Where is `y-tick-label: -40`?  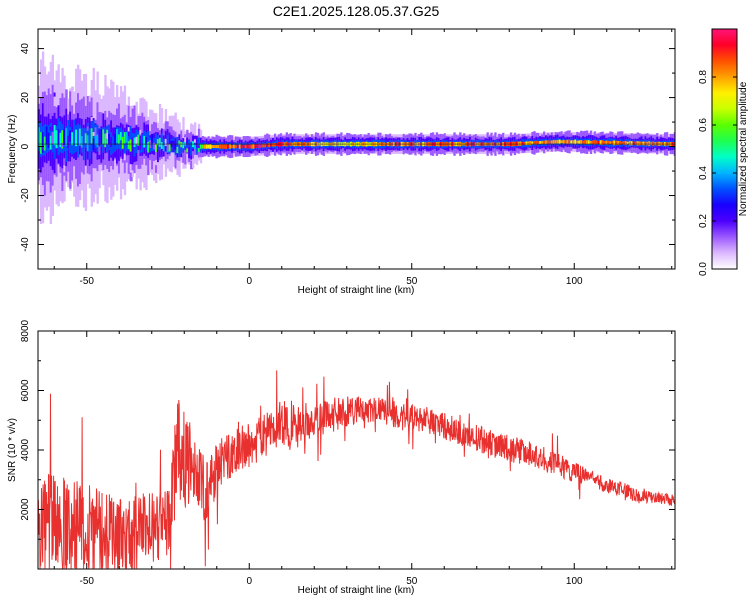 y-tick-label: -40 is located at coordinates (25, 244).